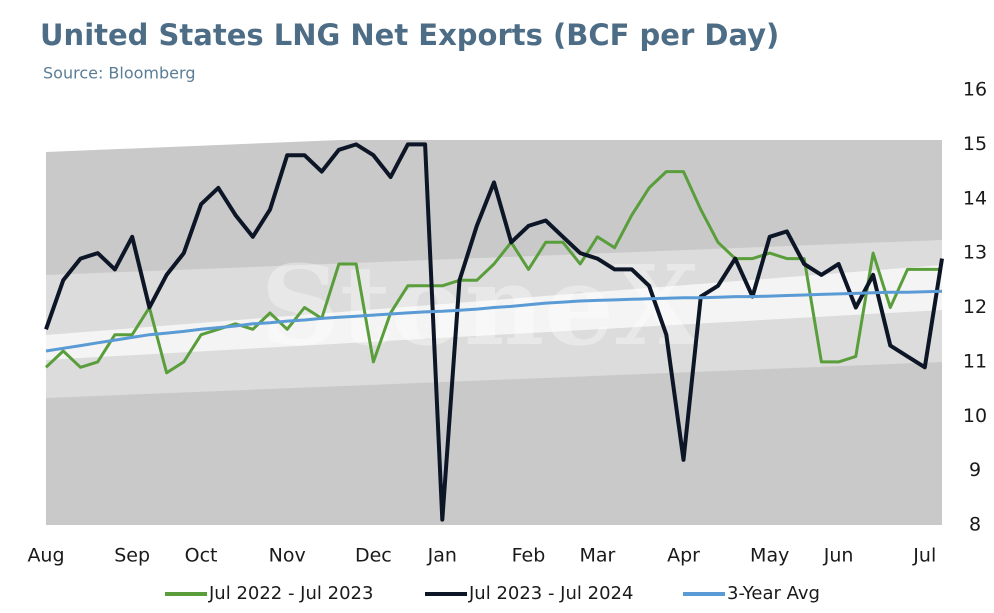 The width and height of the screenshot is (994, 613). I want to click on x-tick-label: Jun, so click(838, 556).